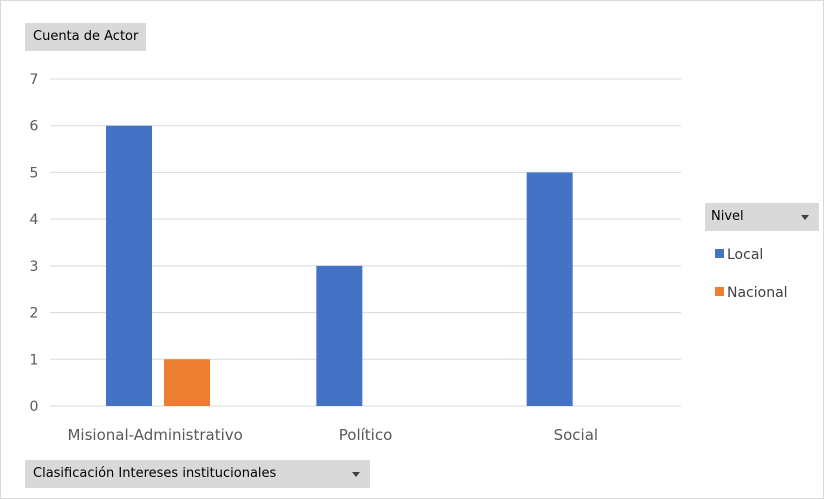 The width and height of the screenshot is (824, 499). What do you see at coordinates (155, 473) in the screenshot?
I see `axis-field-label: Clasificación Intereses institucionales` at bounding box center [155, 473].